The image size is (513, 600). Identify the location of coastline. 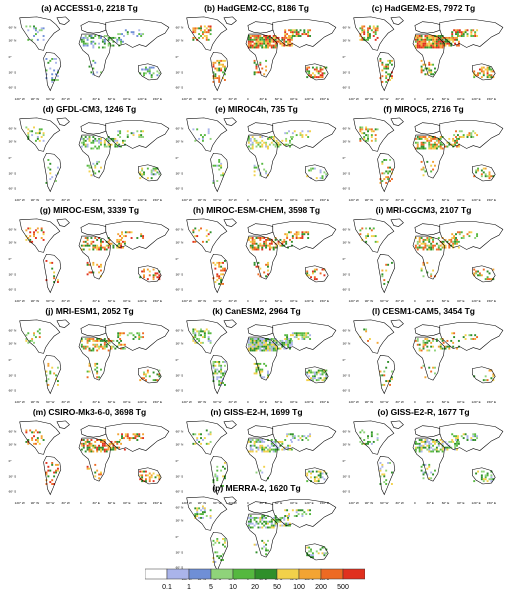
(483, 476).